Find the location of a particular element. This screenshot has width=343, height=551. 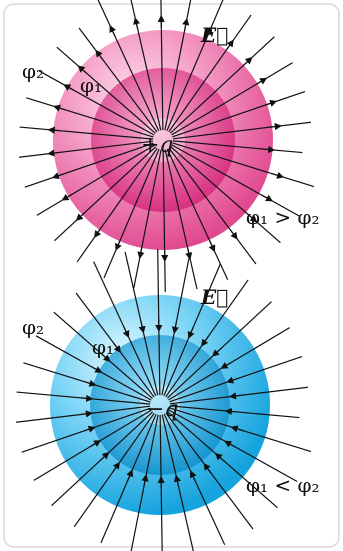

charge-label-negative: −q is located at coordinates (162, 409).